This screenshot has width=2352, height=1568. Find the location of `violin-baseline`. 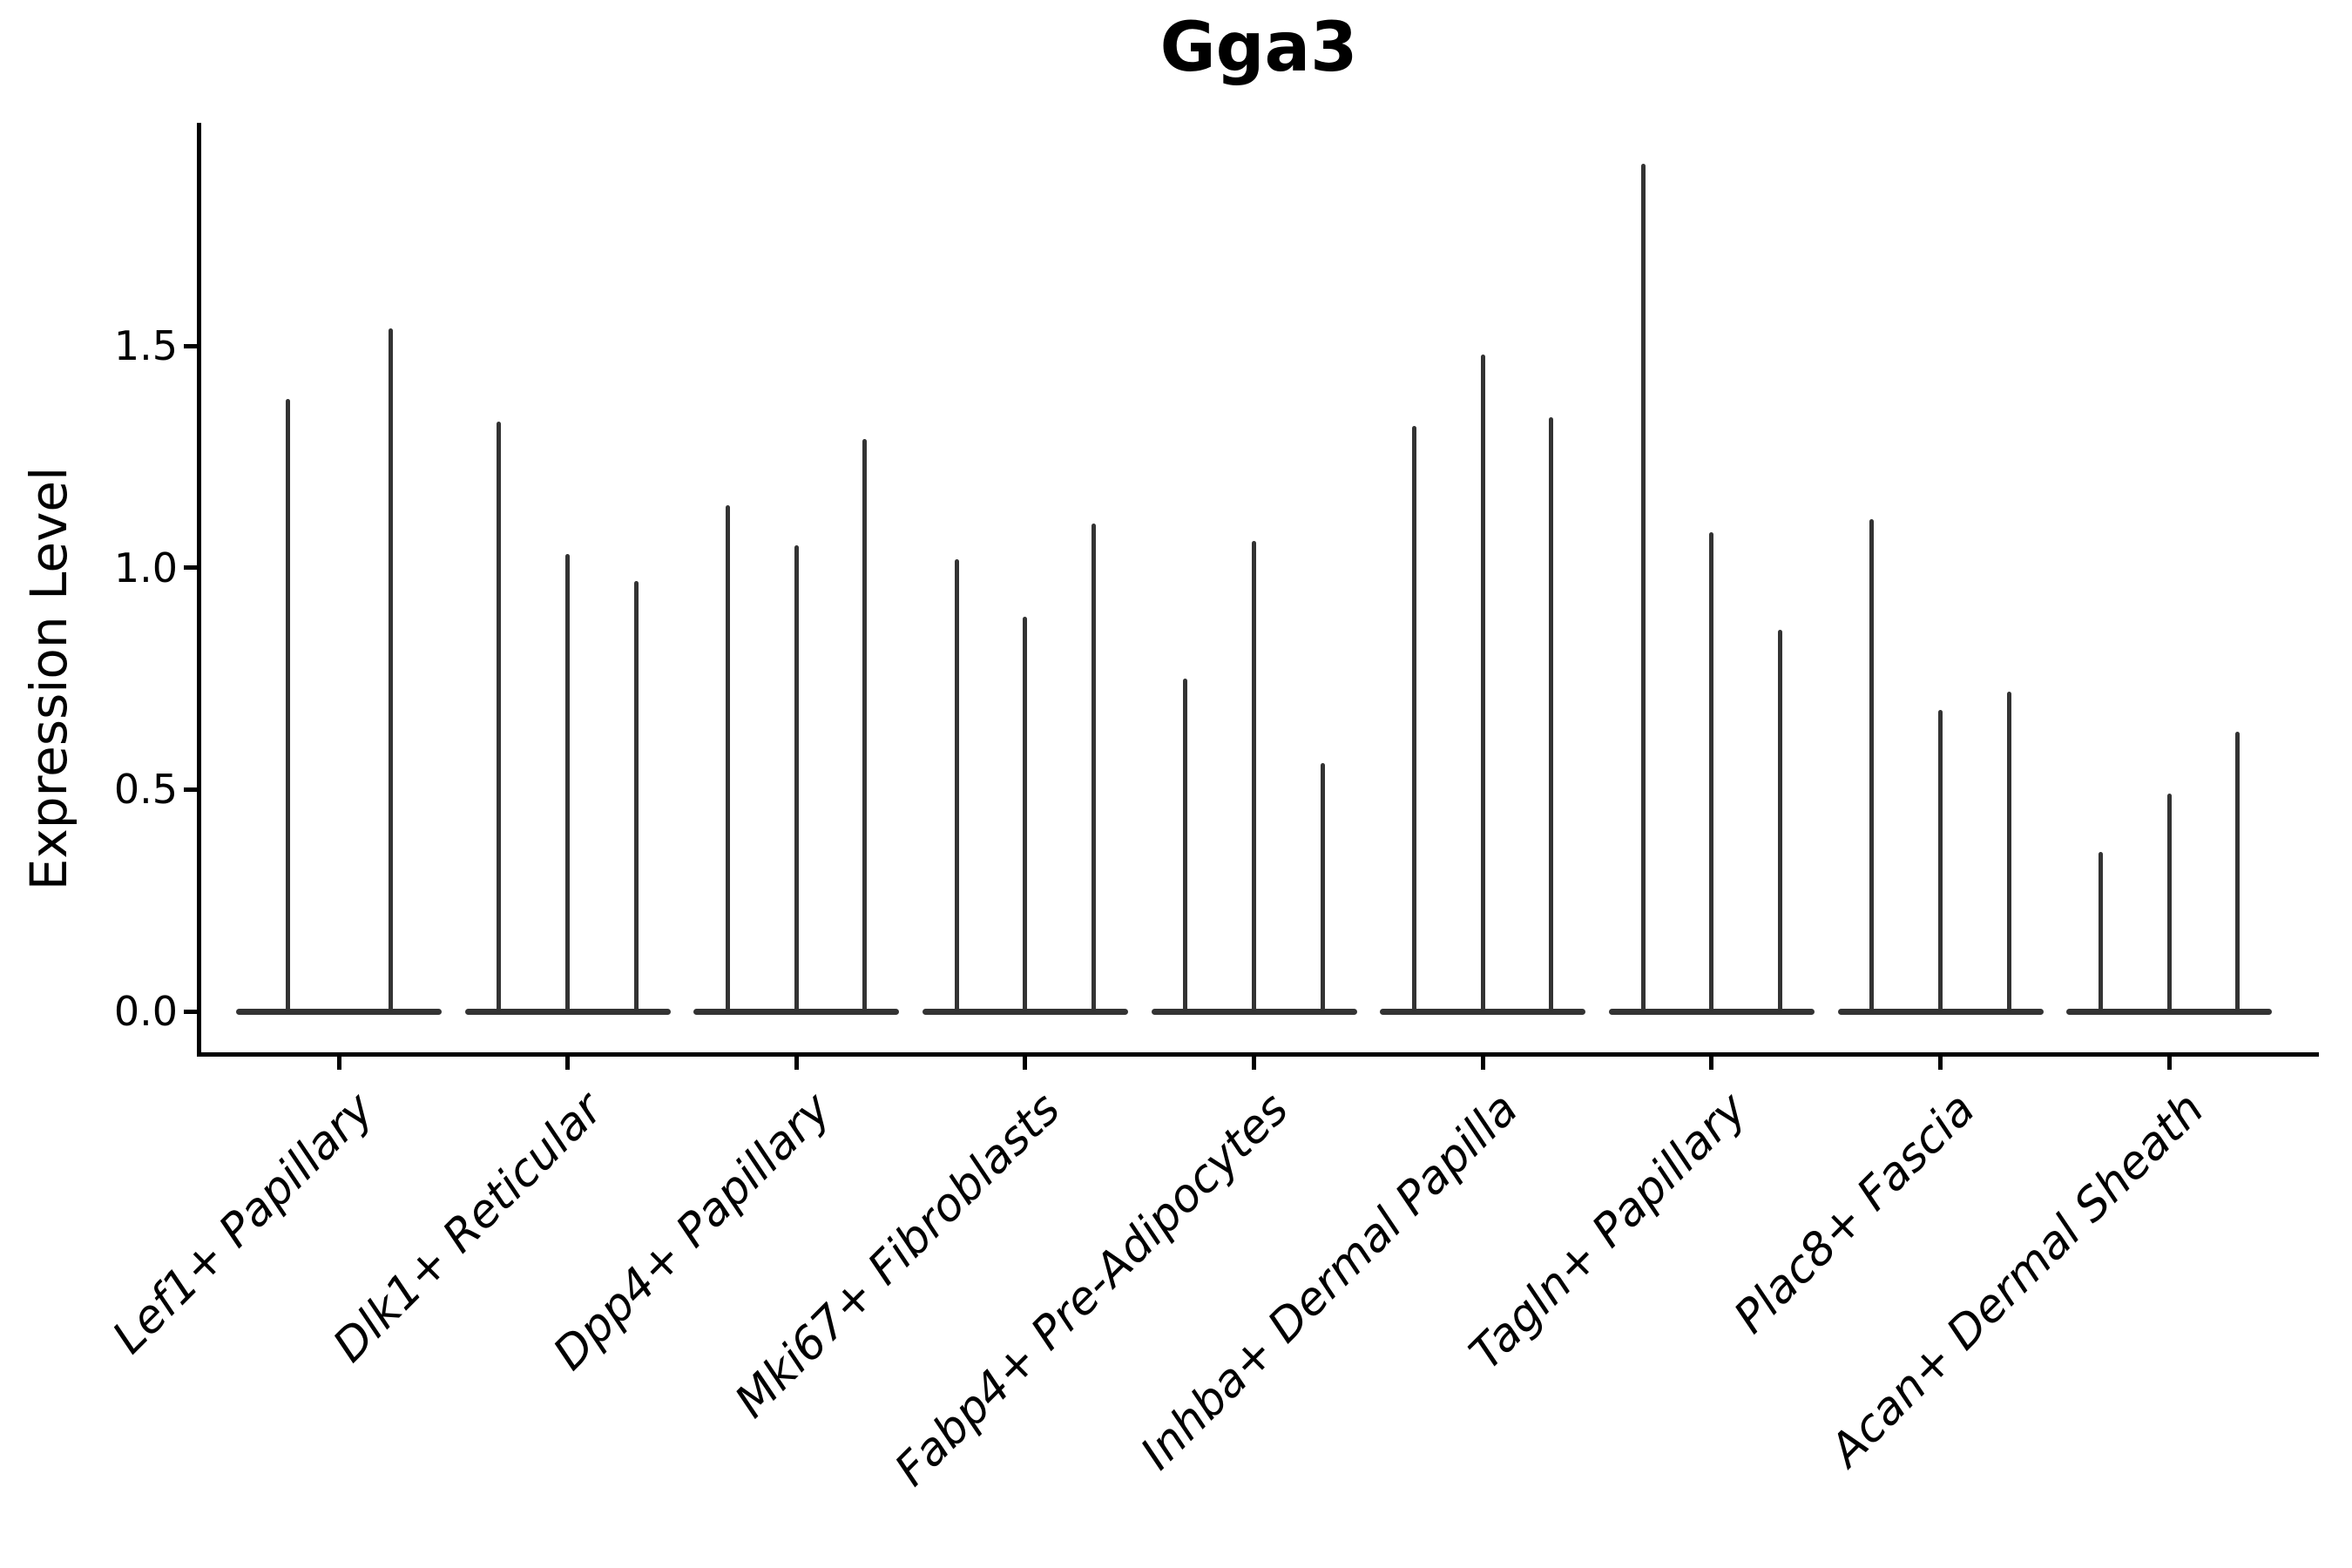

violin-baseline is located at coordinates (339, 1012).